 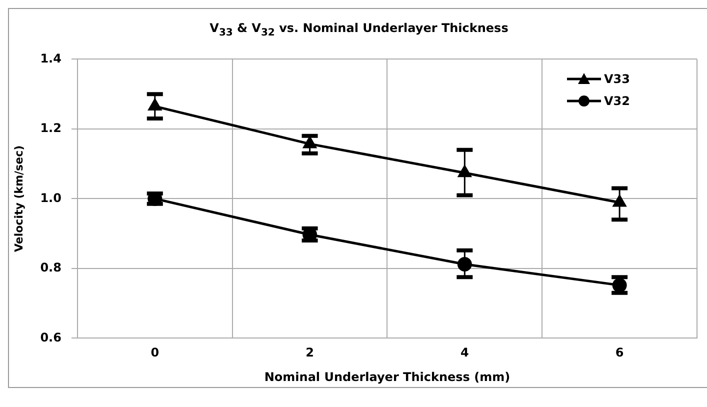 I want to click on x-tick-label: 6, so click(x=619, y=353).